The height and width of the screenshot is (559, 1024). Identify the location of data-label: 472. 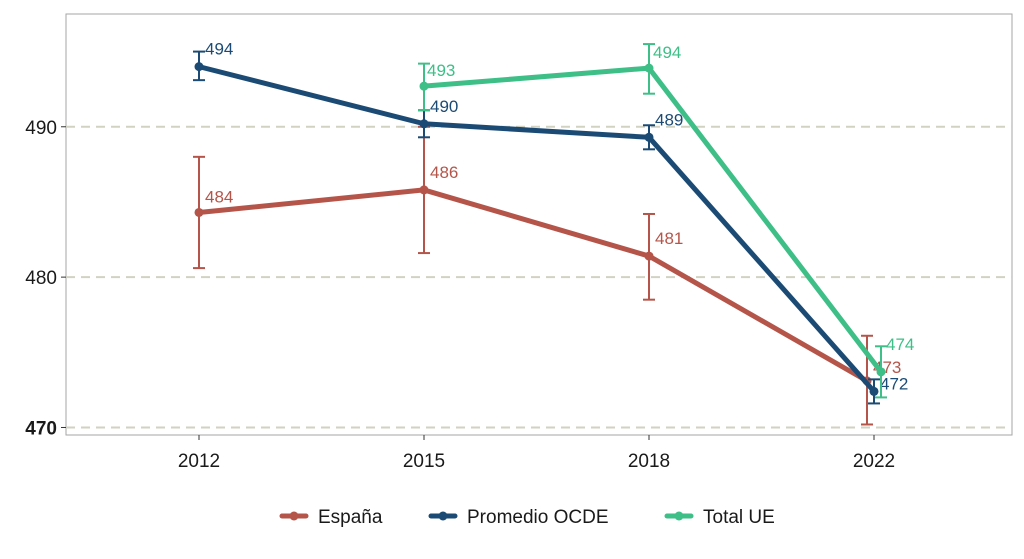
(894, 383).